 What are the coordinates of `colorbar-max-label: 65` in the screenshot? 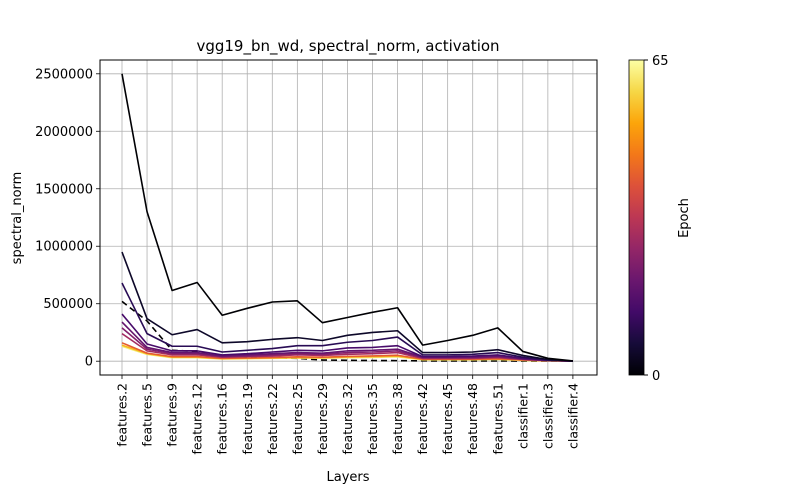 It's located at (660, 61).